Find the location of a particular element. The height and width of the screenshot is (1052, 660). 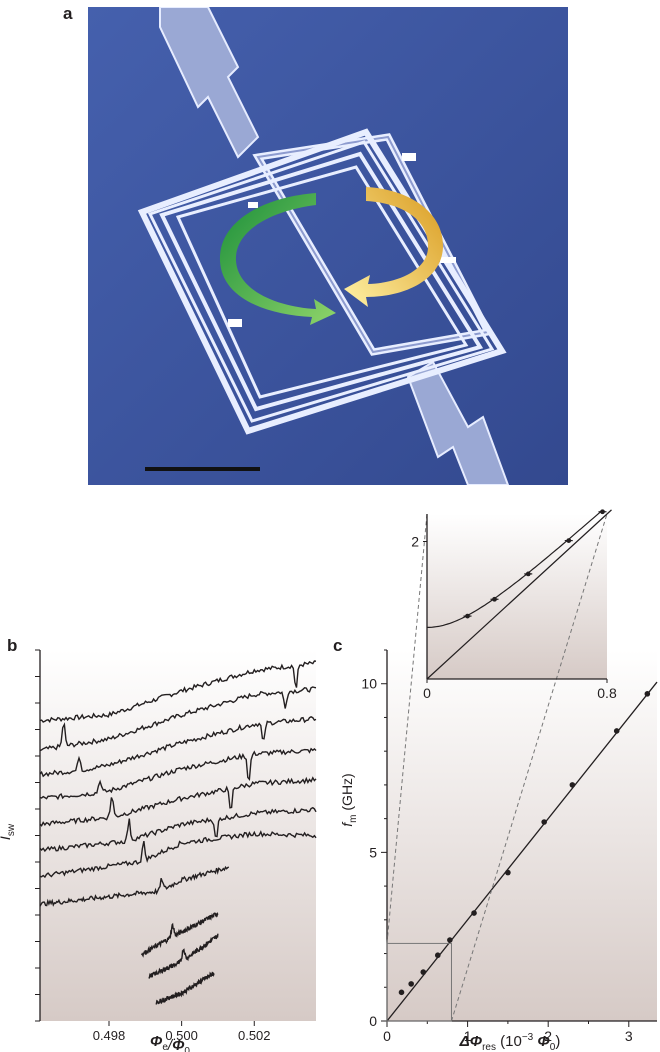

inset-plot-c: 0 0.82 is located at coordinates (514, 605).